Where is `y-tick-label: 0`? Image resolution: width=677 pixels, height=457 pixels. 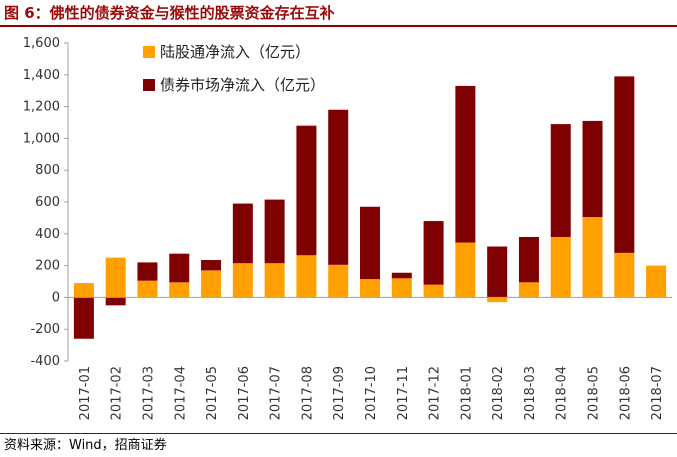 y-tick-label: 0 is located at coordinates (56, 297).